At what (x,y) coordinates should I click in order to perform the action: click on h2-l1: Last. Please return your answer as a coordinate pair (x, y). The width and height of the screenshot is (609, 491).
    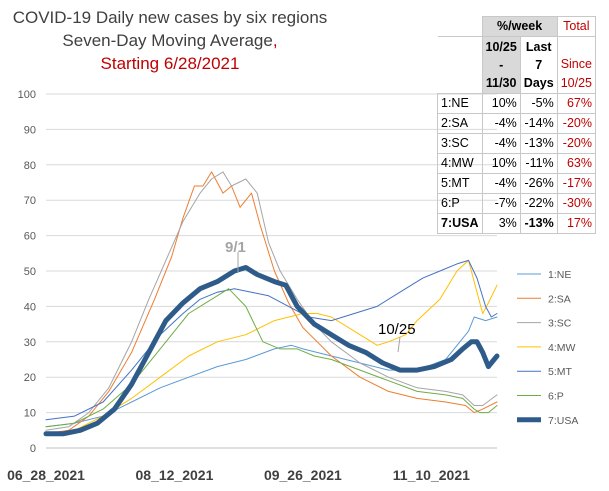
    Looking at the image, I should click on (538, 47).